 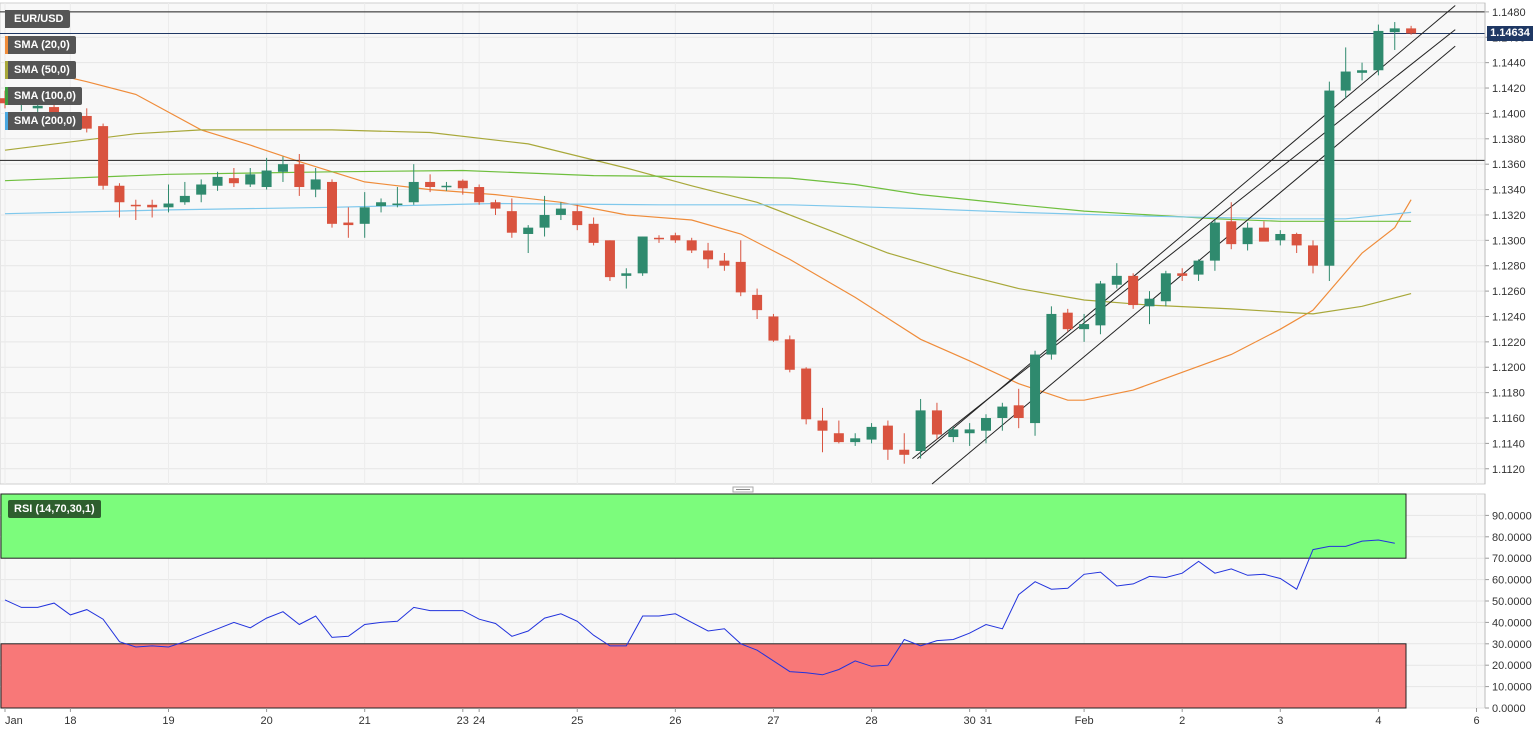 What do you see at coordinates (1512, 645) in the screenshot?
I see `rsi-tick-label: 30.0000` at bounding box center [1512, 645].